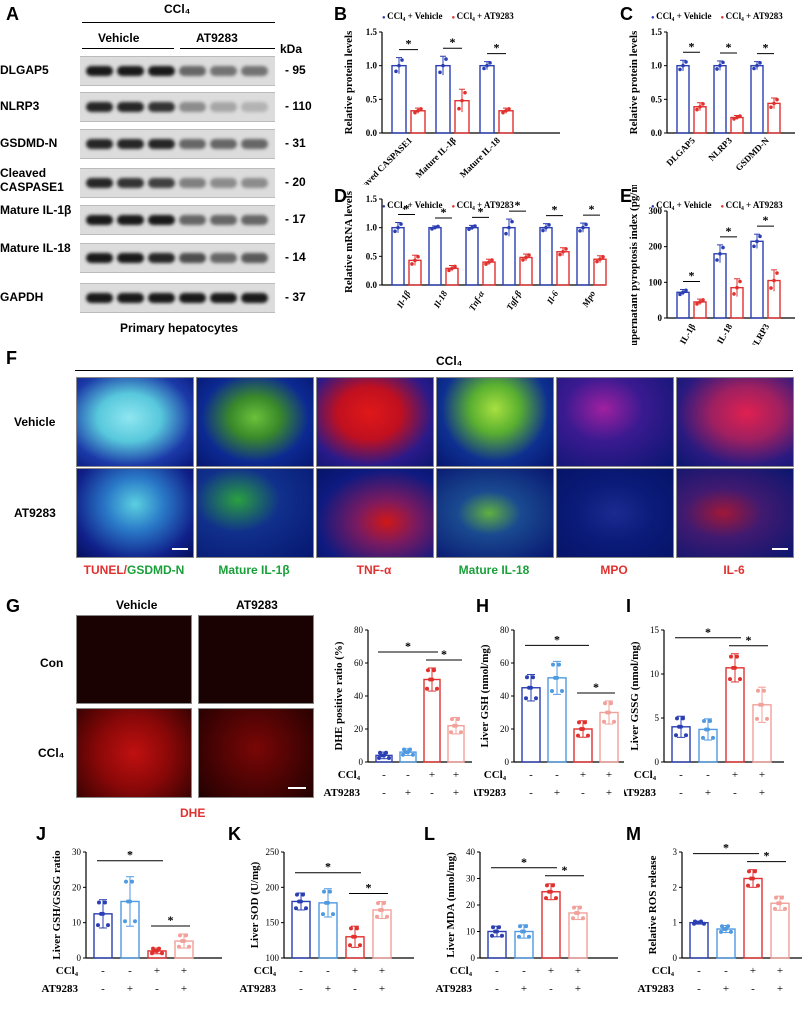 This screenshot has height=1013, width=805. Describe the element at coordinates (105, 570) in the screenshot. I see `panel-f-label-tunel: TUNEL/` at that location.